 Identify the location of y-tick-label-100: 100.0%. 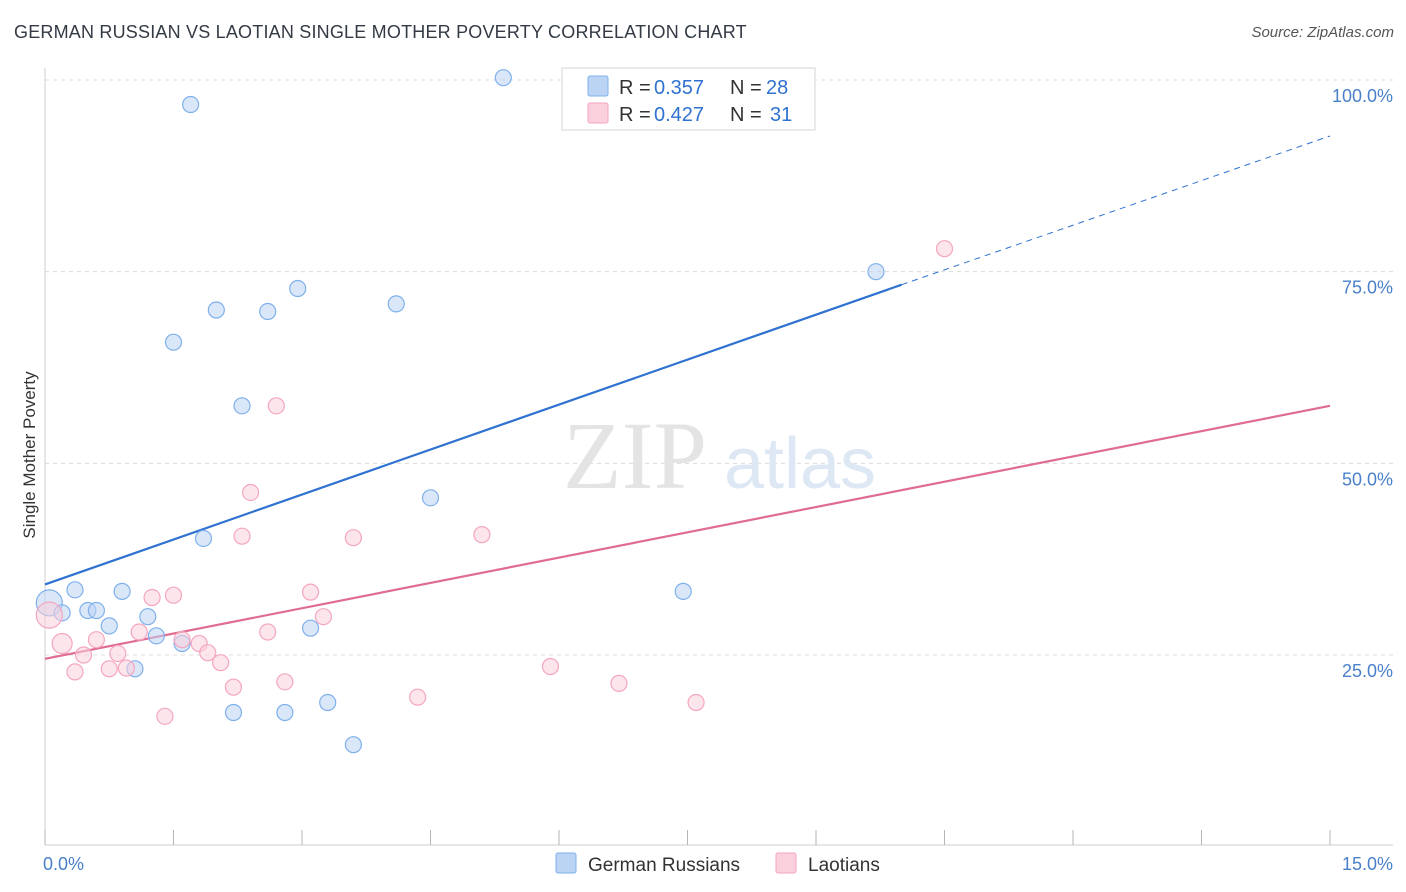
(1362, 96).